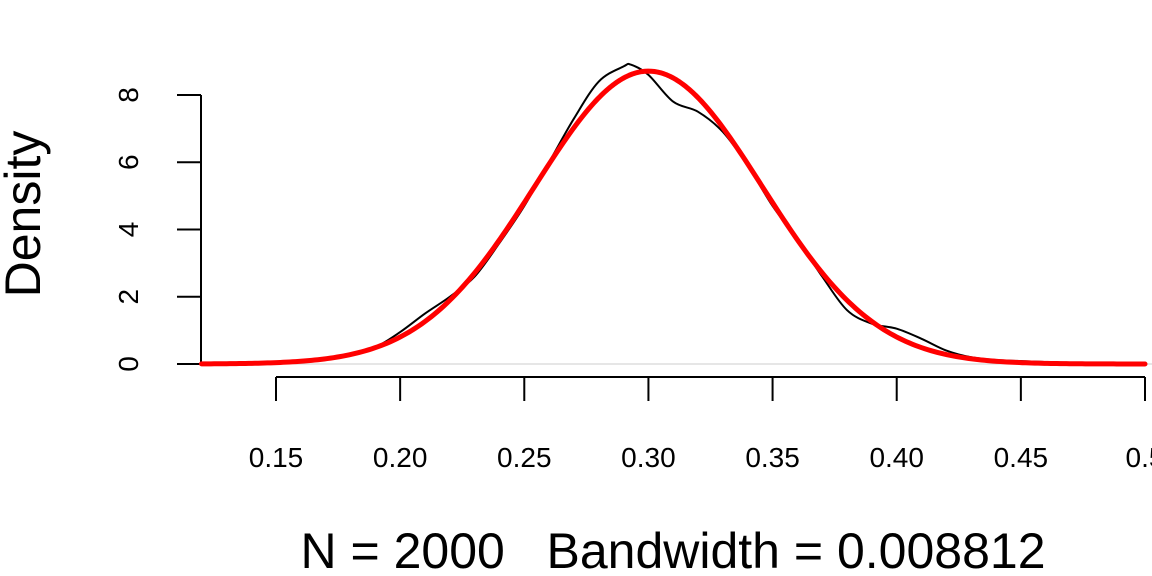  What do you see at coordinates (896, 457) in the screenshot?
I see `x-tick-label: 0.40` at bounding box center [896, 457].